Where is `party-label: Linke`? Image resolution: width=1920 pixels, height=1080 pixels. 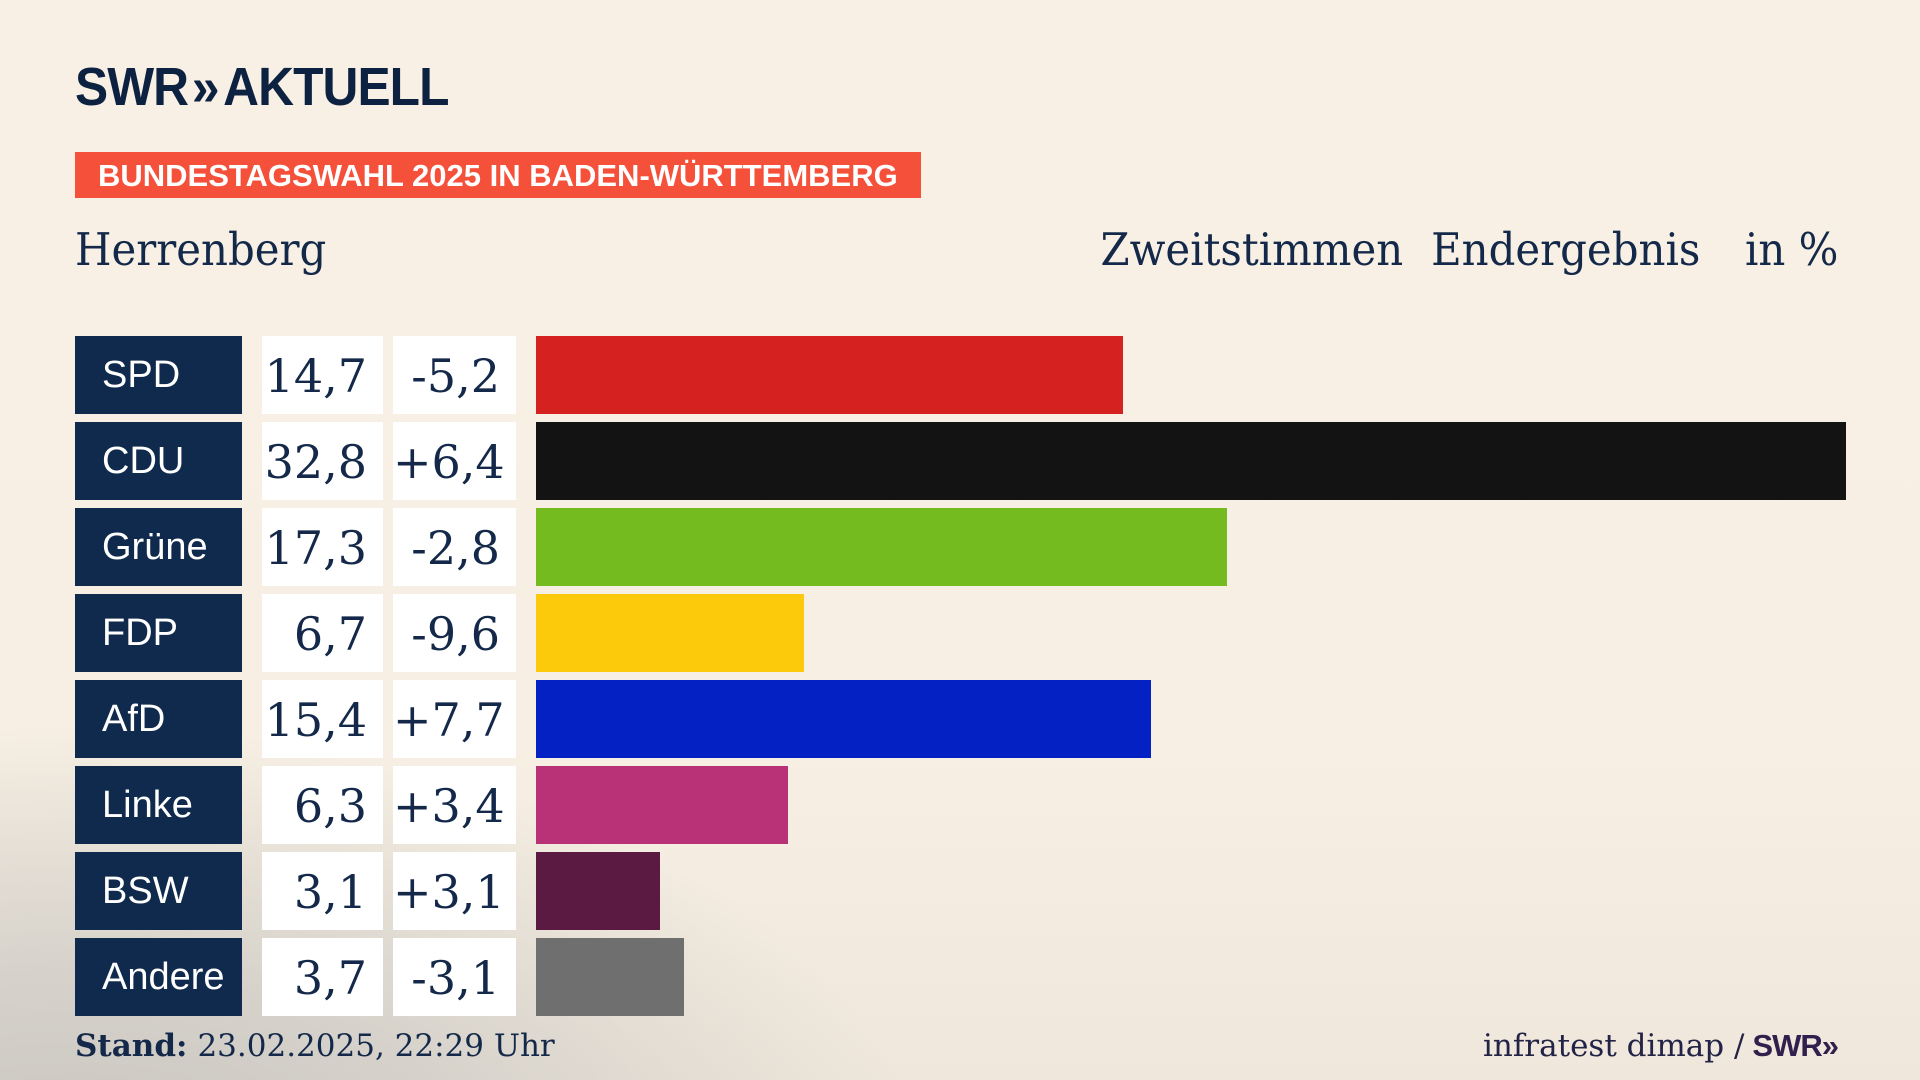 party-label: Linke is located at coordinates (158, 805).